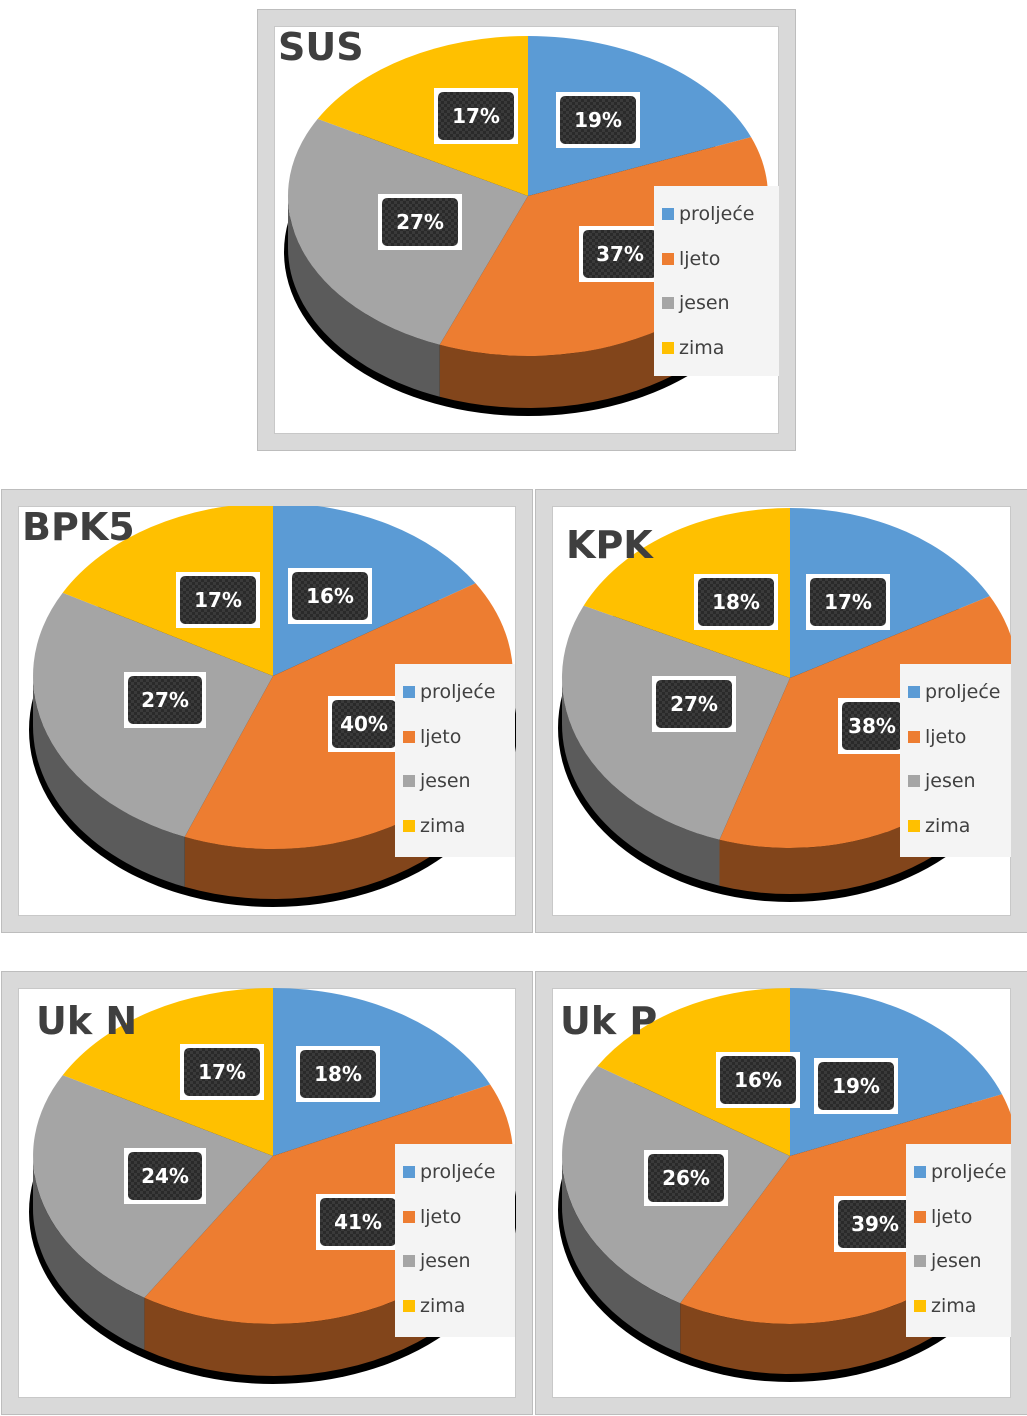 This screenshot has width=1027, height=1416. I want to click on data-label-zima: 16%, so click(758, 1080).